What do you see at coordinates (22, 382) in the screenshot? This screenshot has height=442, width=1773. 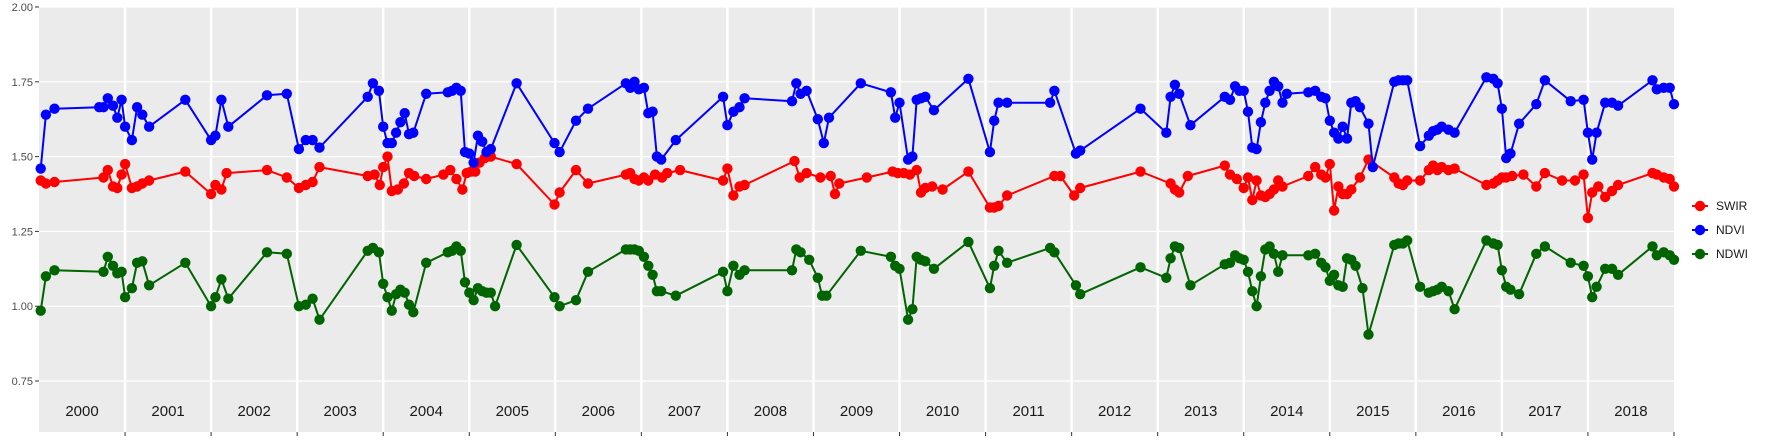 I see `y-tick-label: 0.75` at bounding box center [22, 382].